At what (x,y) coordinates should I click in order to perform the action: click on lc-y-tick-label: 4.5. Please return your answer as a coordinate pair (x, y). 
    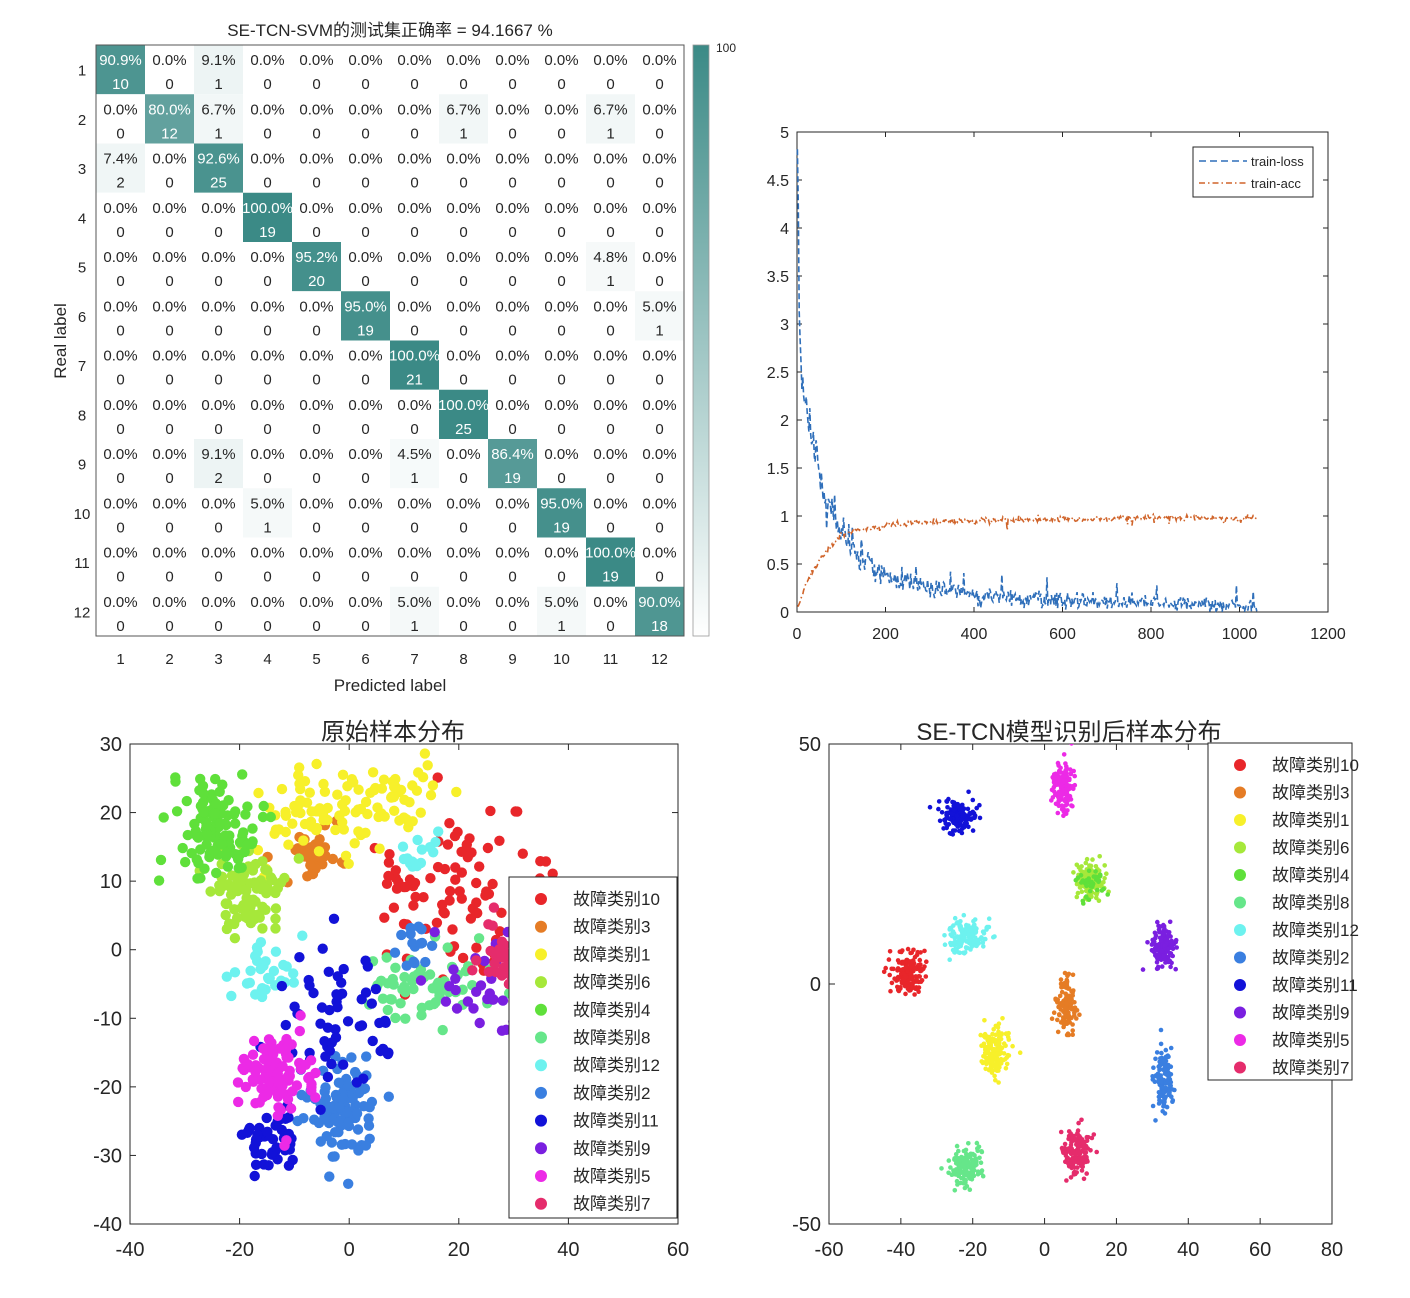
    Looking at the image, I should click on (778, 181).